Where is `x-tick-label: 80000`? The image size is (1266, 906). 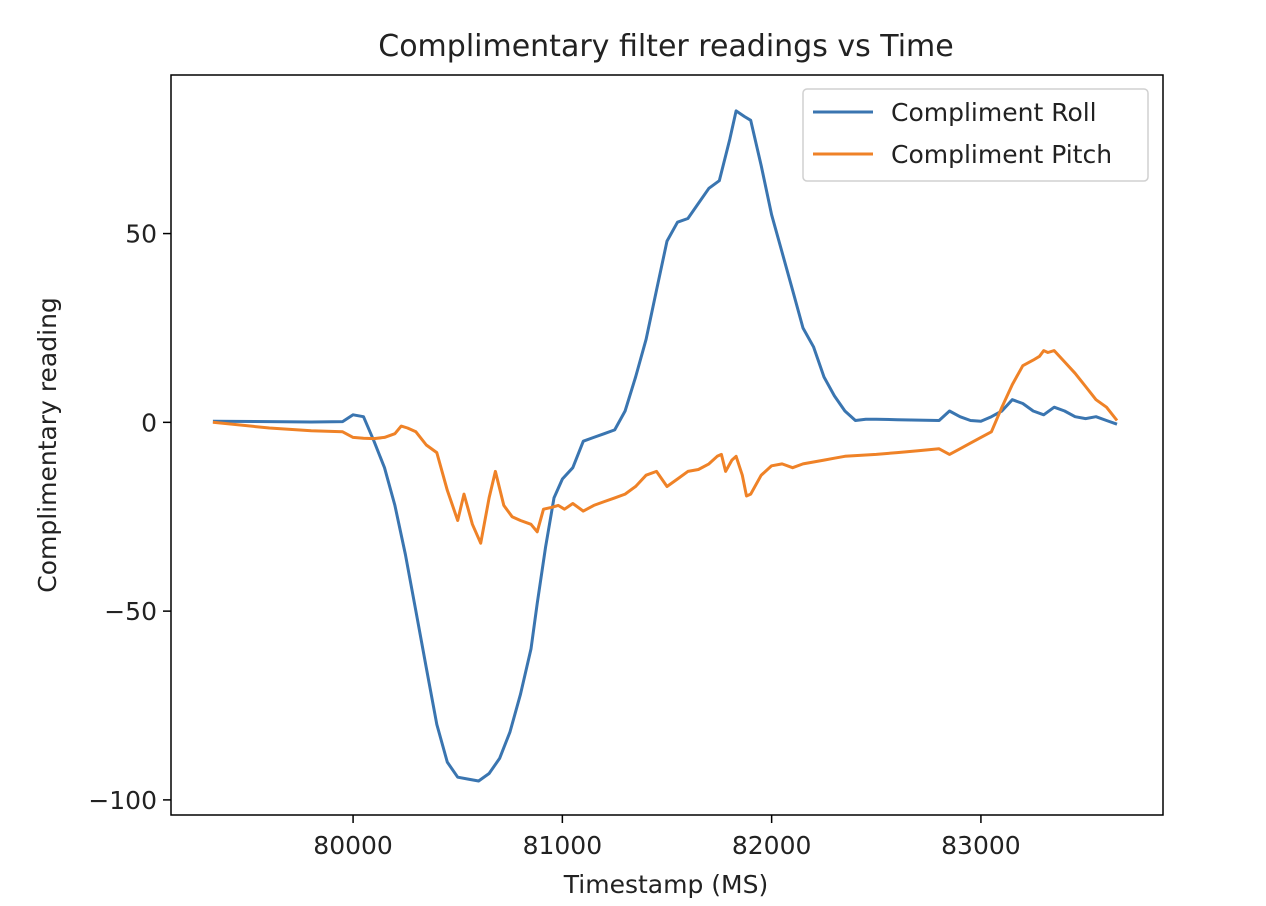 x-tick-label: 80000 is located at coordinates (353, 845).